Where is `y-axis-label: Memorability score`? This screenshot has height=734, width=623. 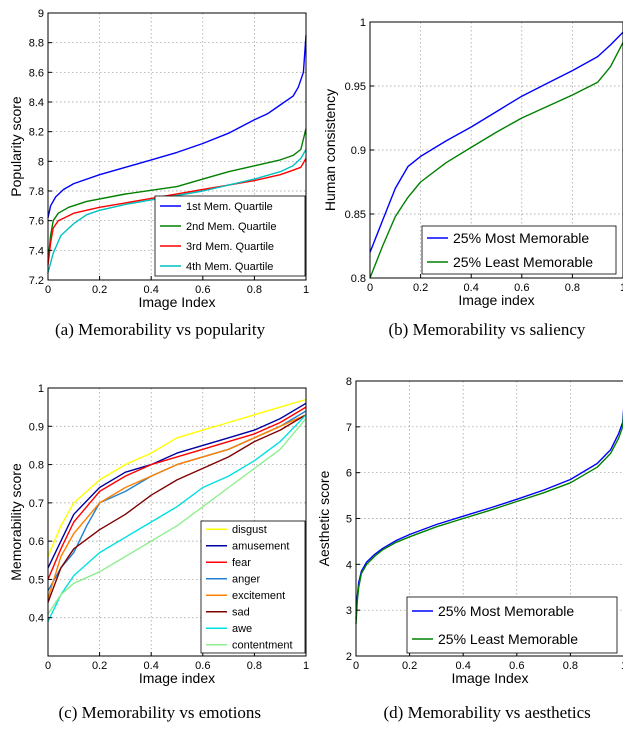 y-axis-label: Memorability score is located at coordinates (16, 522).